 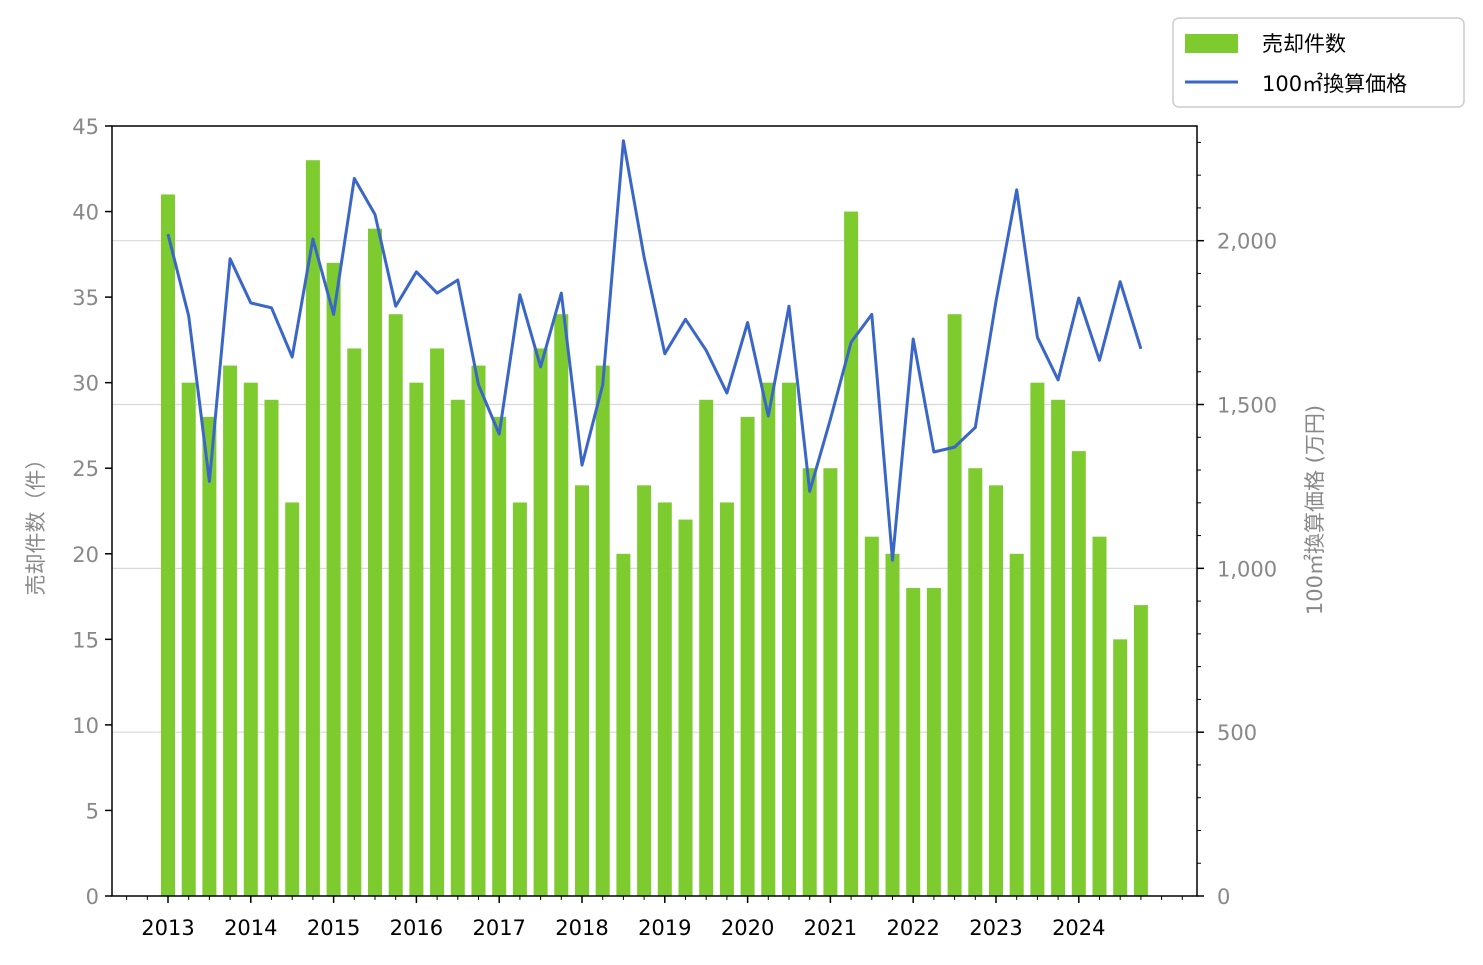 What do you see at coordinates (1247, 242) in the screenshot?
I see `right-tick-label: 2,000` at bounding box center [1247, 242].